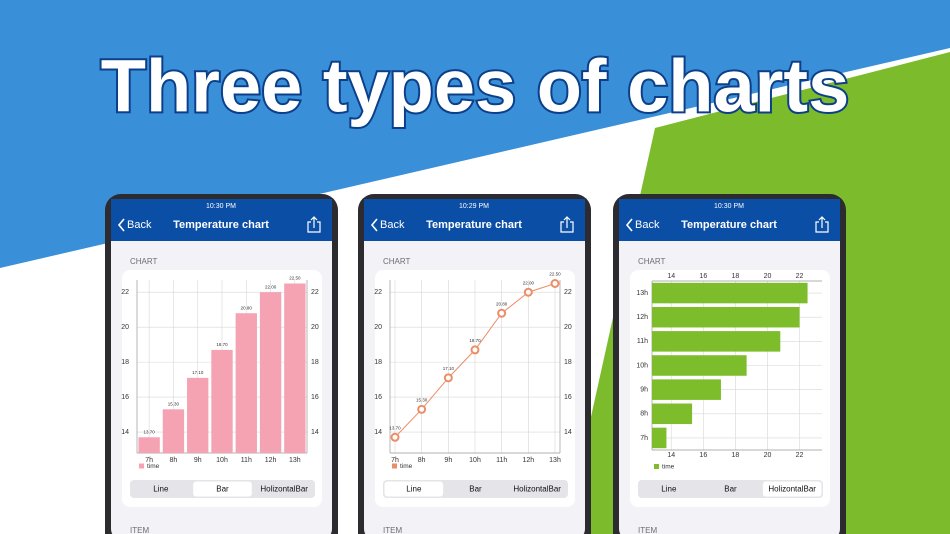 This screenshot has height=534, width=950. What do you see at coordinates (474, 206) in the screenshot?
I see `status-time: 10:29 PM` at bounding box center [474, 206].